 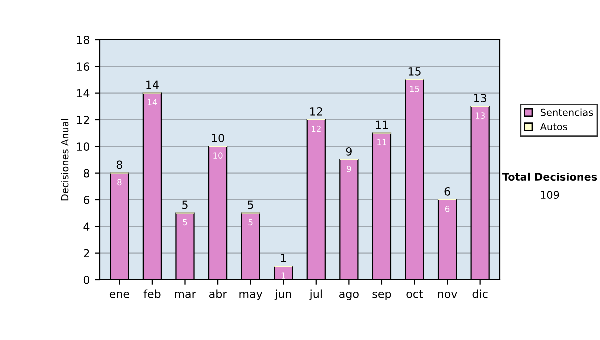 I want to click on y-tick-label: 0, so click(x=87, y=280).